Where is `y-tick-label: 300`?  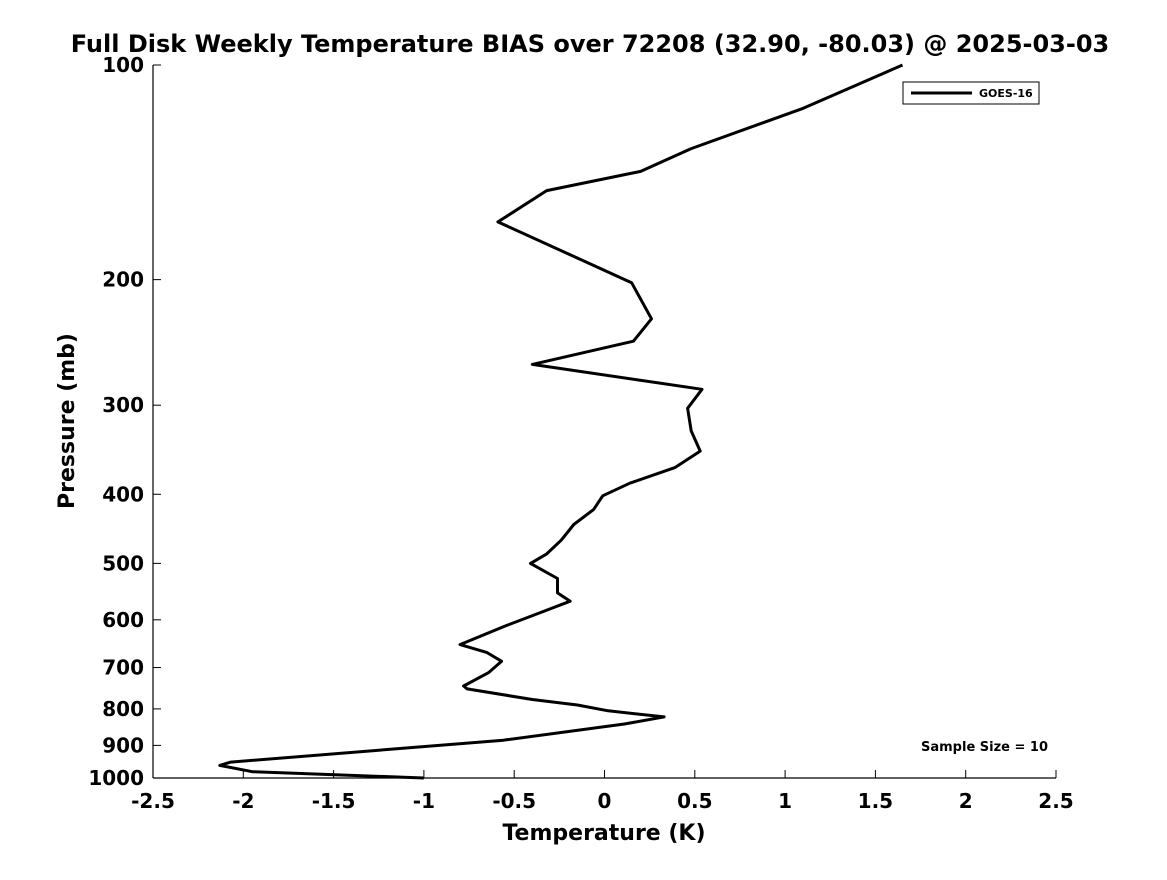 y-tick-label: 300 is located at coordinates (123, 405).